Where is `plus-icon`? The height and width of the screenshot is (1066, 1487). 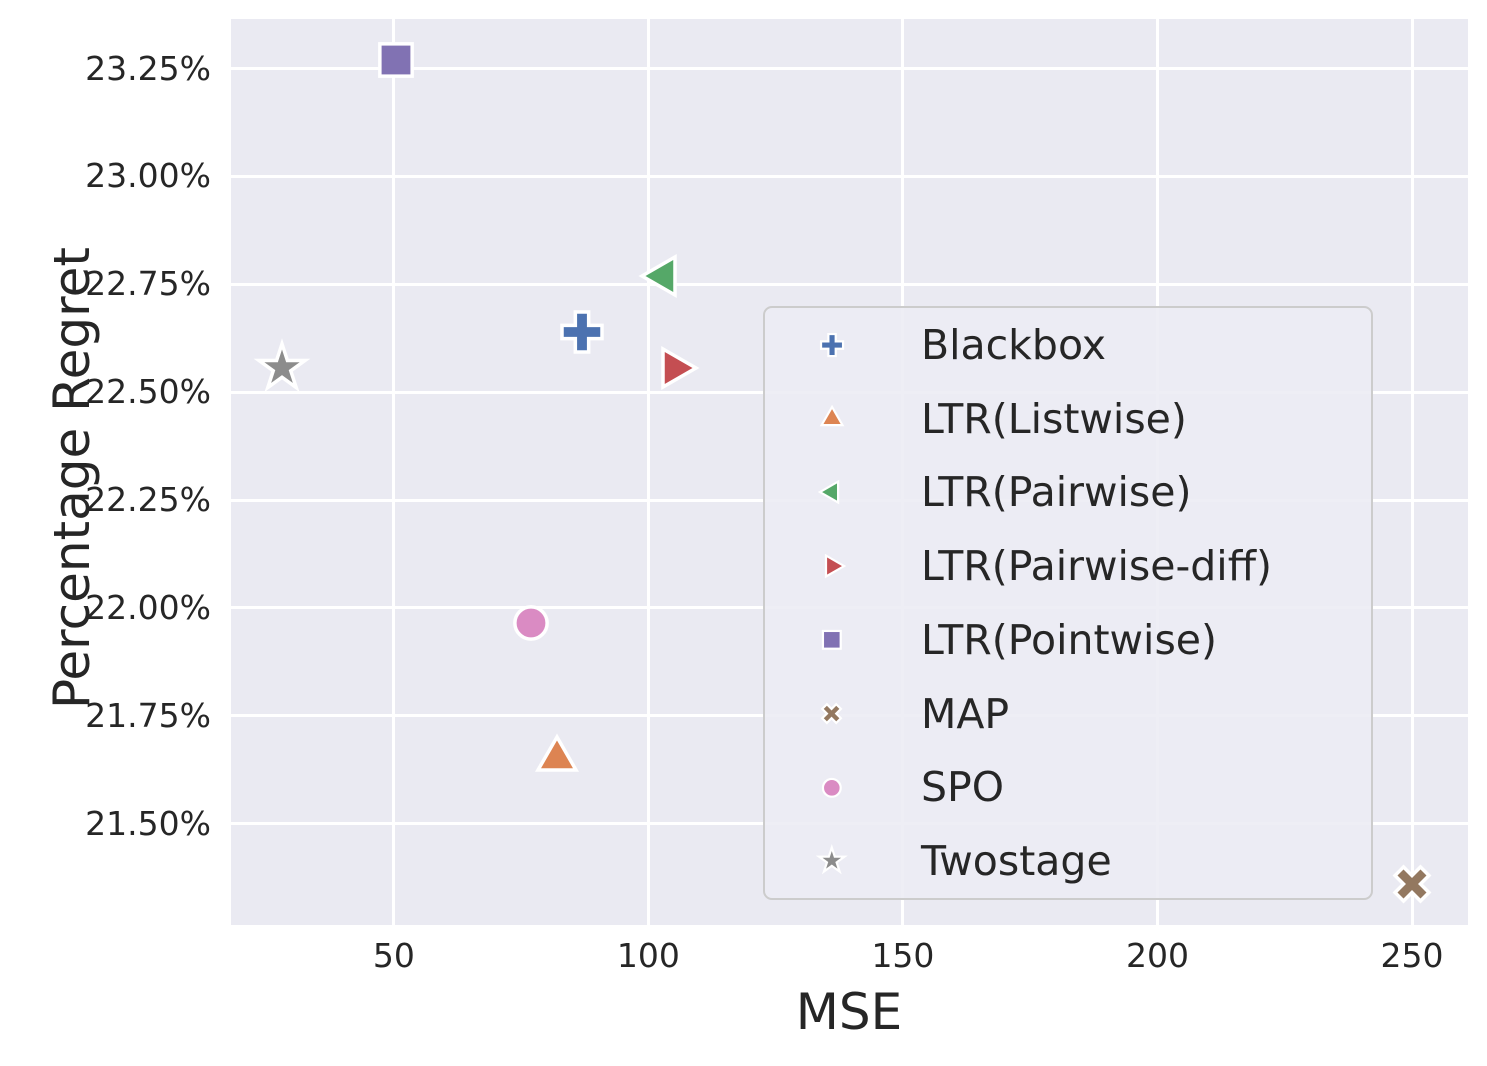
plus-icon is located at coordinates (832, 345).